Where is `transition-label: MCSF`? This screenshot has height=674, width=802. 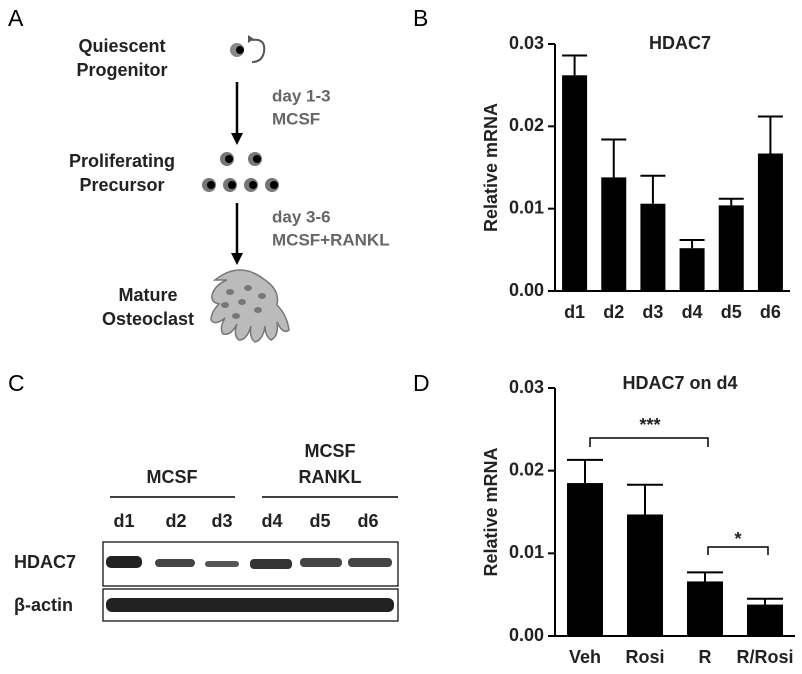
transition-label: MCSF is located at coordinates (296, 118).